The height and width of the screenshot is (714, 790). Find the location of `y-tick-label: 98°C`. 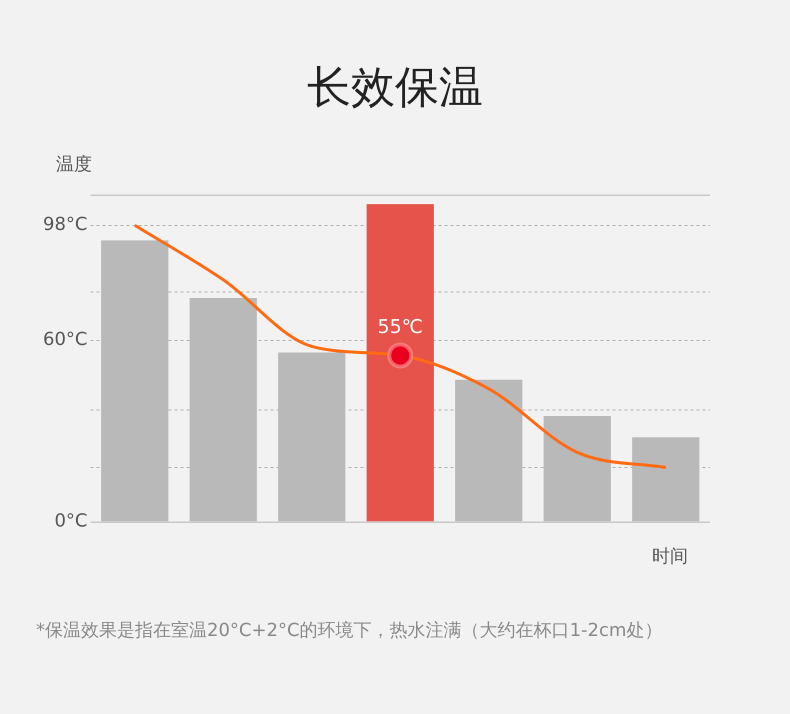

y-tick-label: 98°C is located at coordinates (65, 224).